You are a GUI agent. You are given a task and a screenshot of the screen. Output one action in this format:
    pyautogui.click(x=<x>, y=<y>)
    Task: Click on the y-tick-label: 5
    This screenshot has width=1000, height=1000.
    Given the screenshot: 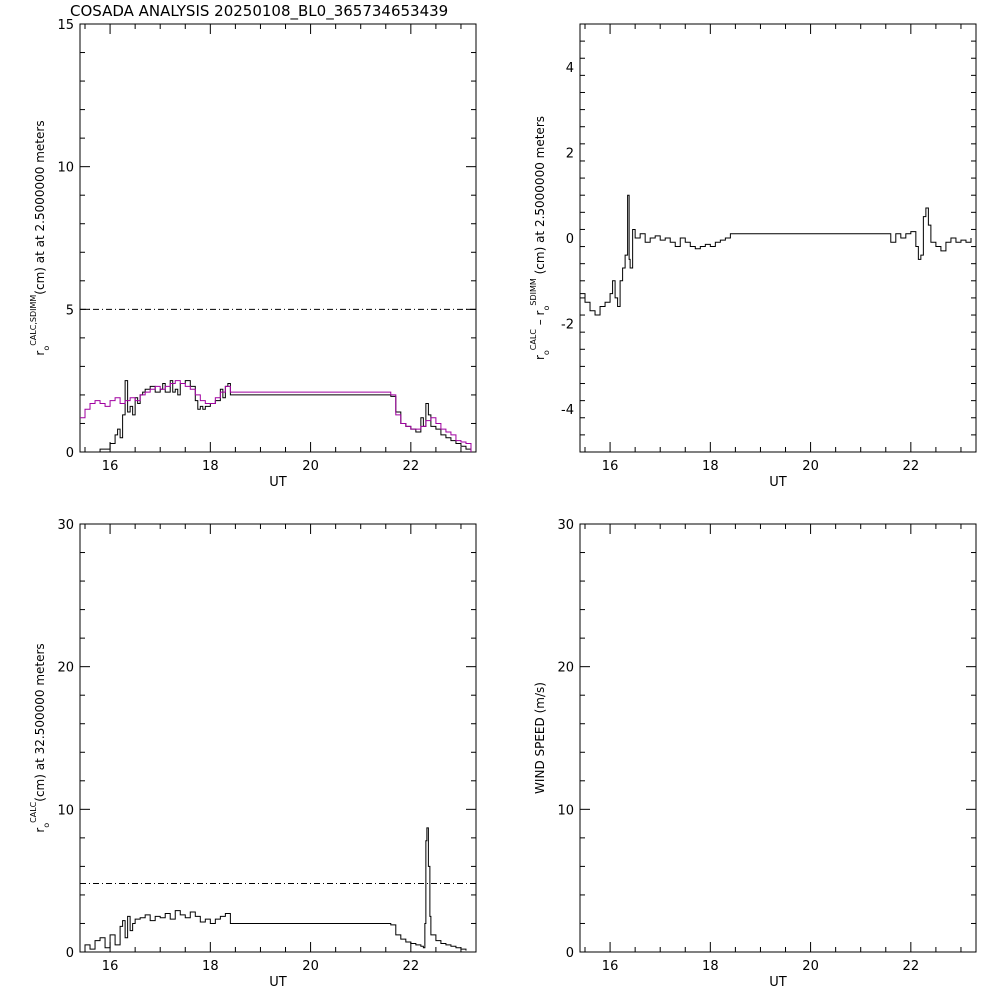 What is the action you would take?
    pyautogui.click(x=70, y=310)
    